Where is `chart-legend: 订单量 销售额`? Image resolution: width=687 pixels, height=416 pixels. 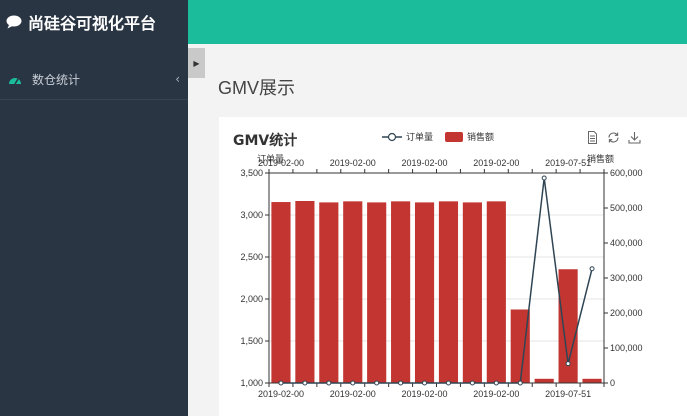 chart-legend: 订单量 销售额 is located at coordinates (444, 136).